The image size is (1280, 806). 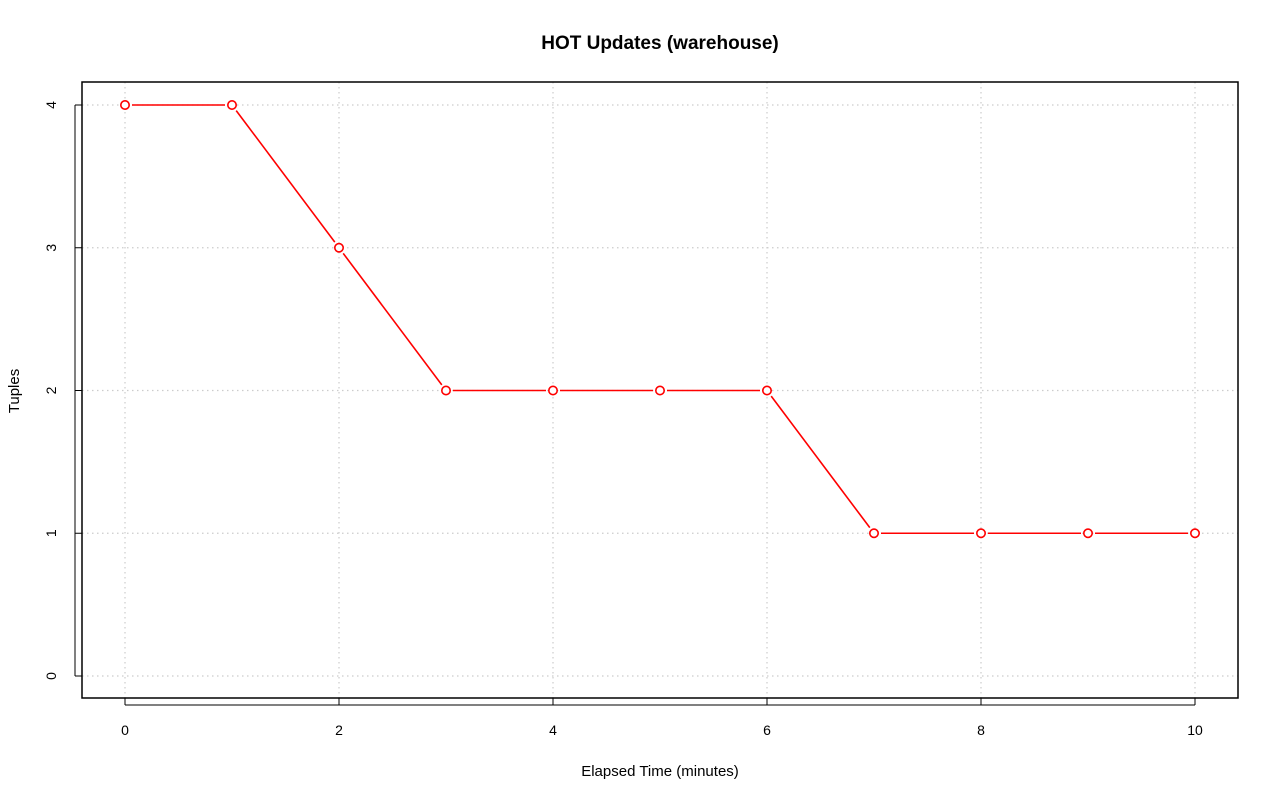 What do you see at coordinates (660, 43) in the screenshot?
I see `chart-title: HOT Updates (warehouse)` at bounding box center [660, 43].